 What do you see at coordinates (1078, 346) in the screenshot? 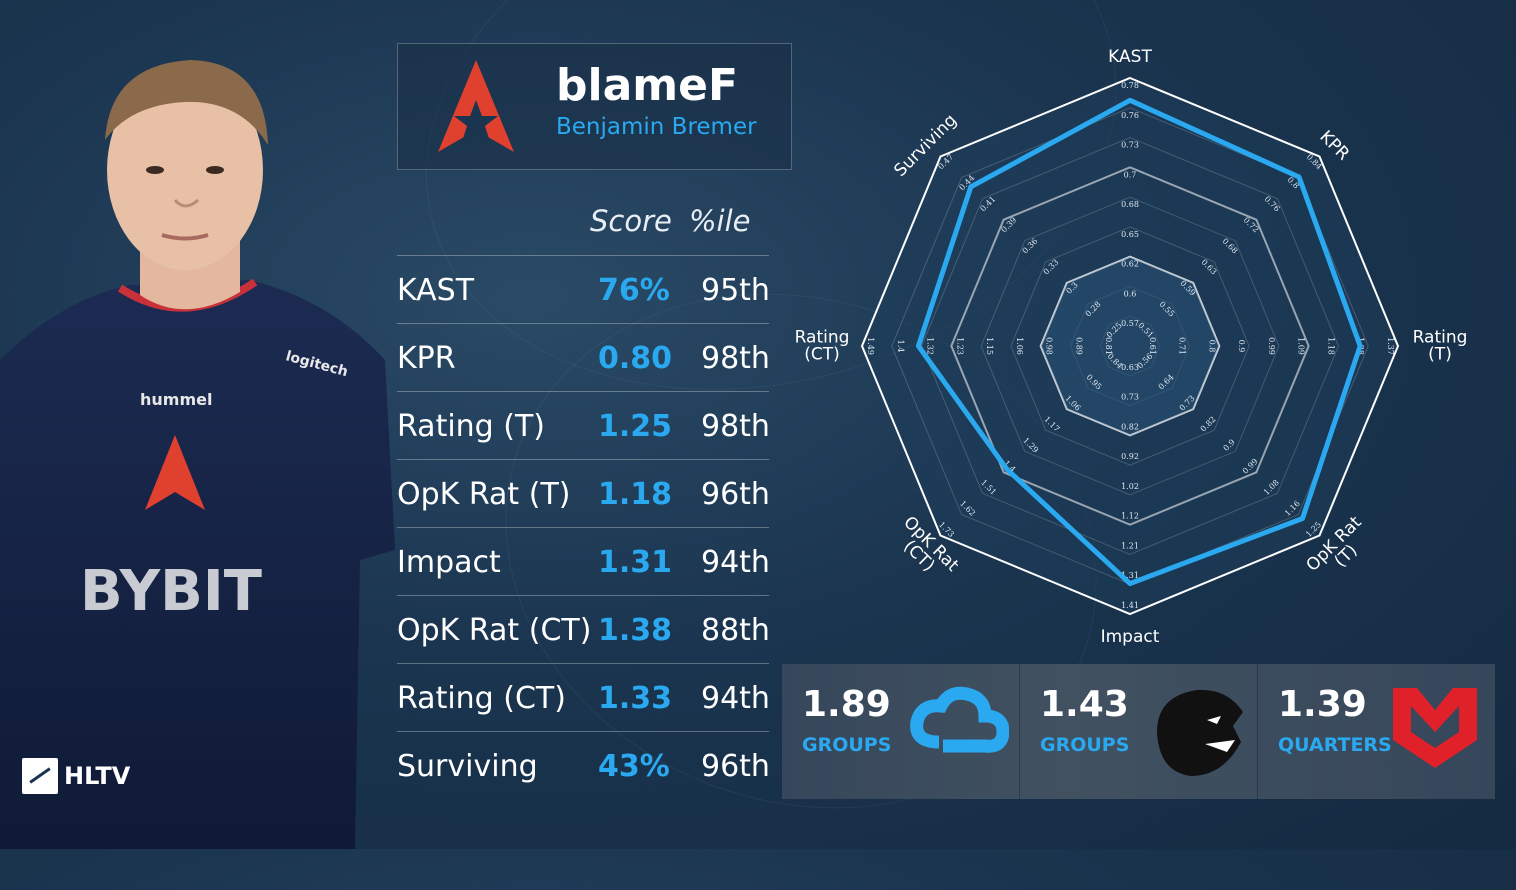
I see `radar-tick-label: 0.89` at bounding box center [1078, 346].